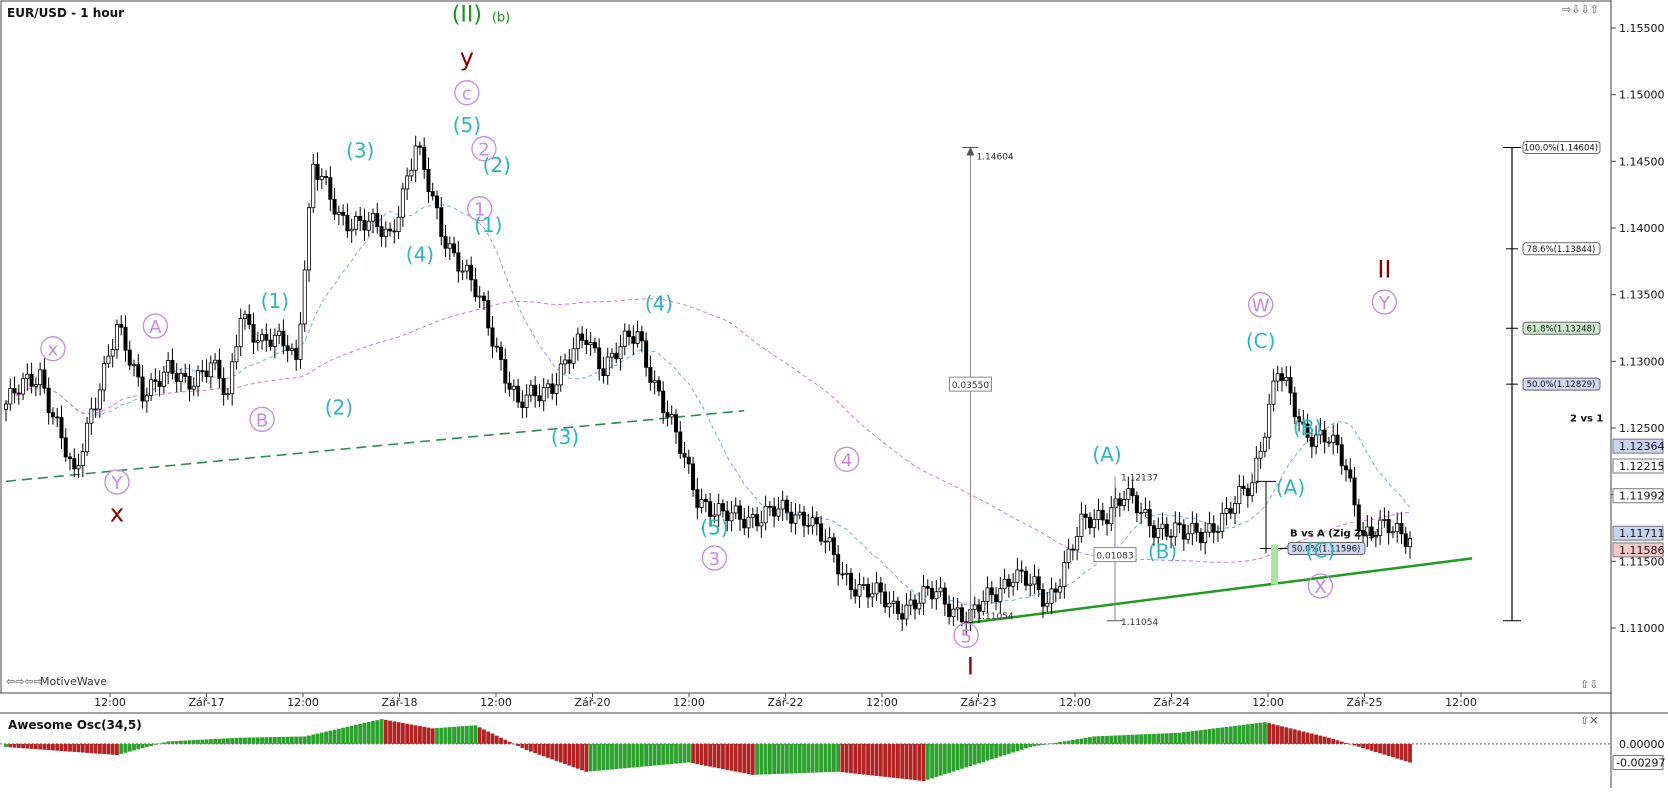 The image size is (1668, 792). What do you see at coordinates (53, 350) in the screenshot?
I see `wave-label: x` at bounding box center [53, 350].